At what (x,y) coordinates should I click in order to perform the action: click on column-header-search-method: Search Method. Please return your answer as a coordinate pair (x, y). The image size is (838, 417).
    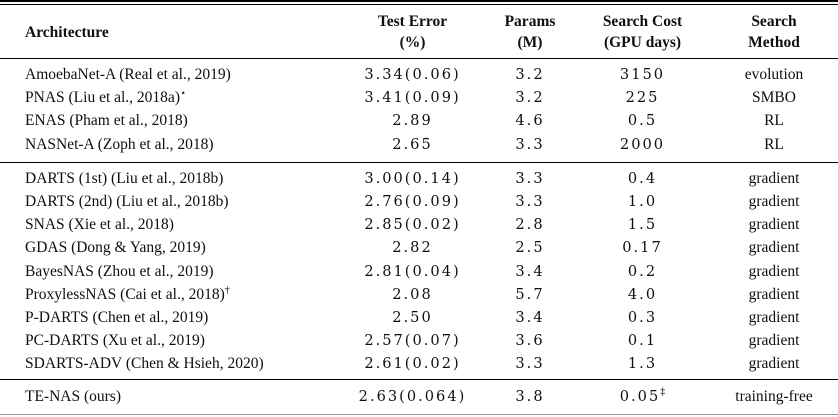
    Looking at the image, I should click on (774, 32).